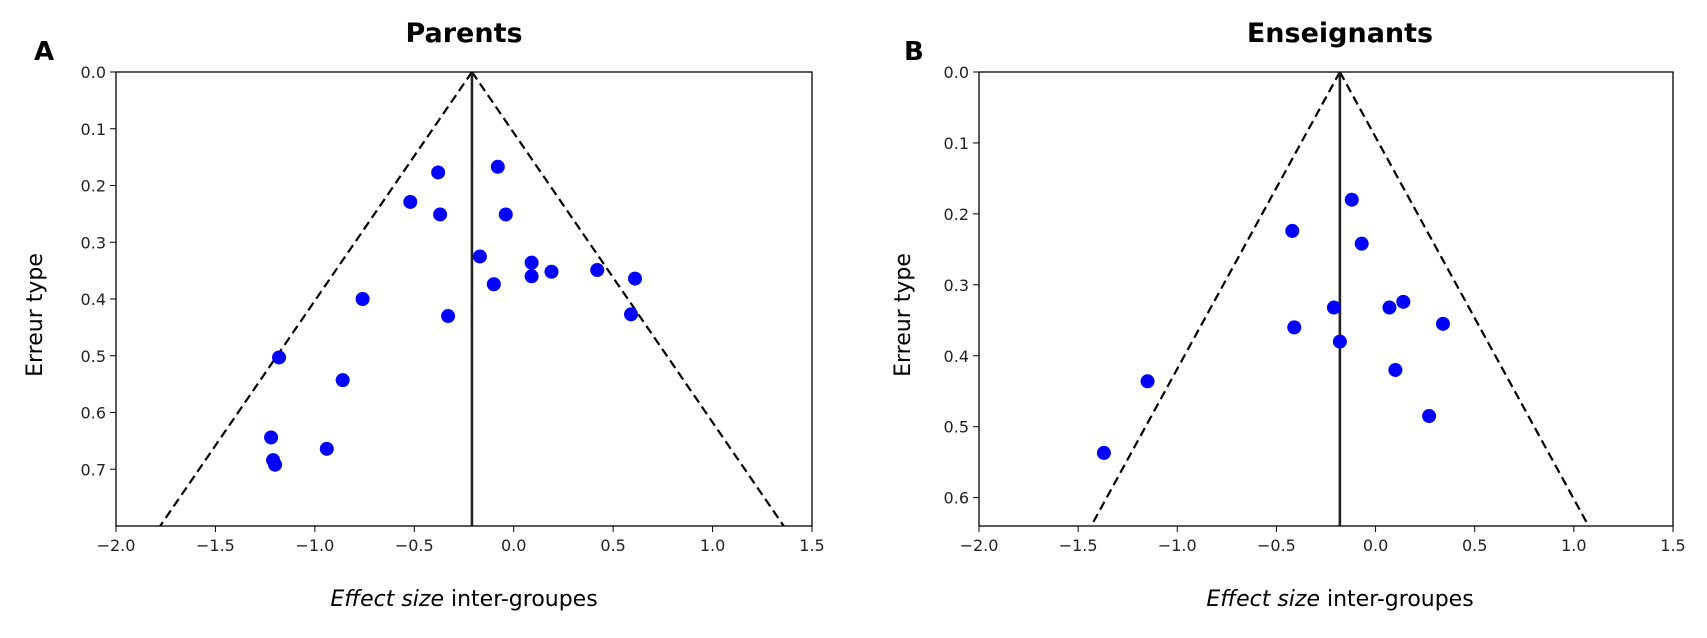  I want to click on x-axis-label-italic-enseignants: Effect size, so click(1263, 599).